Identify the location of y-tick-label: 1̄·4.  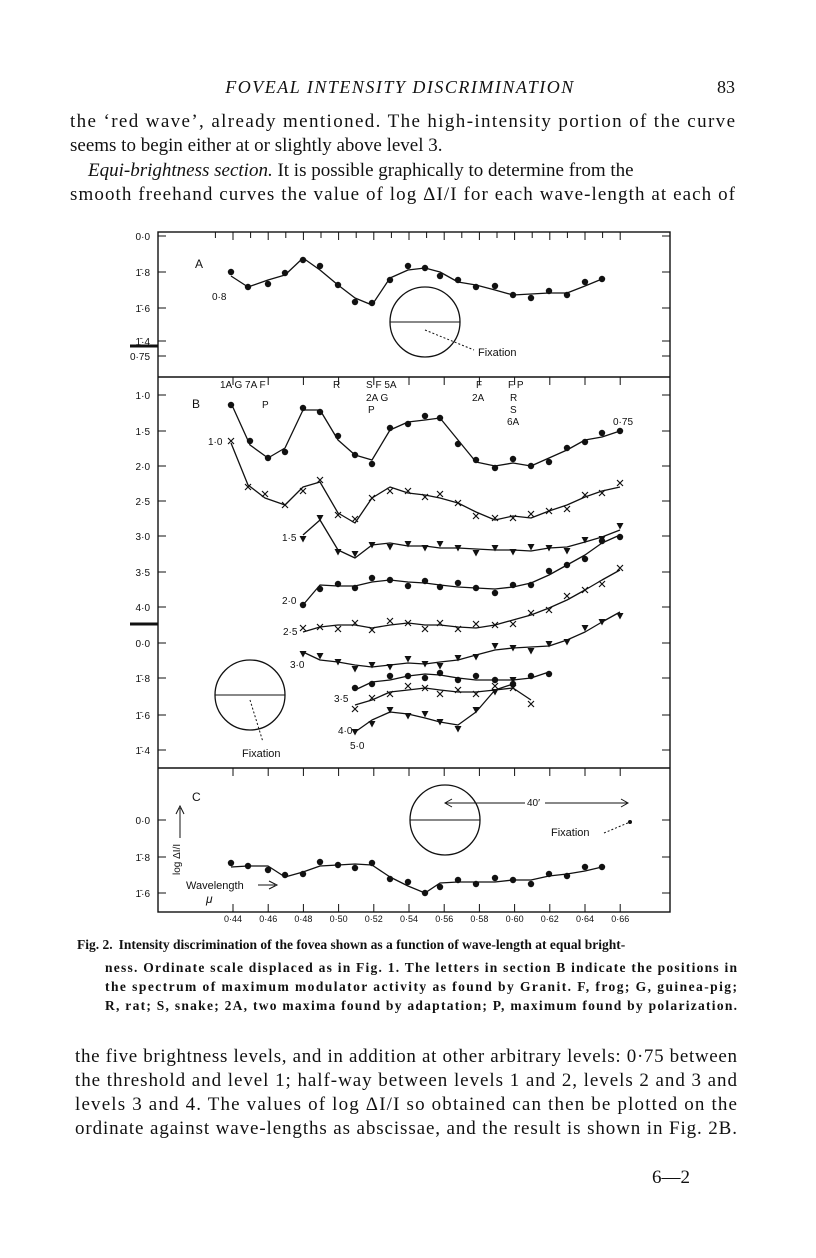
(143, 751).